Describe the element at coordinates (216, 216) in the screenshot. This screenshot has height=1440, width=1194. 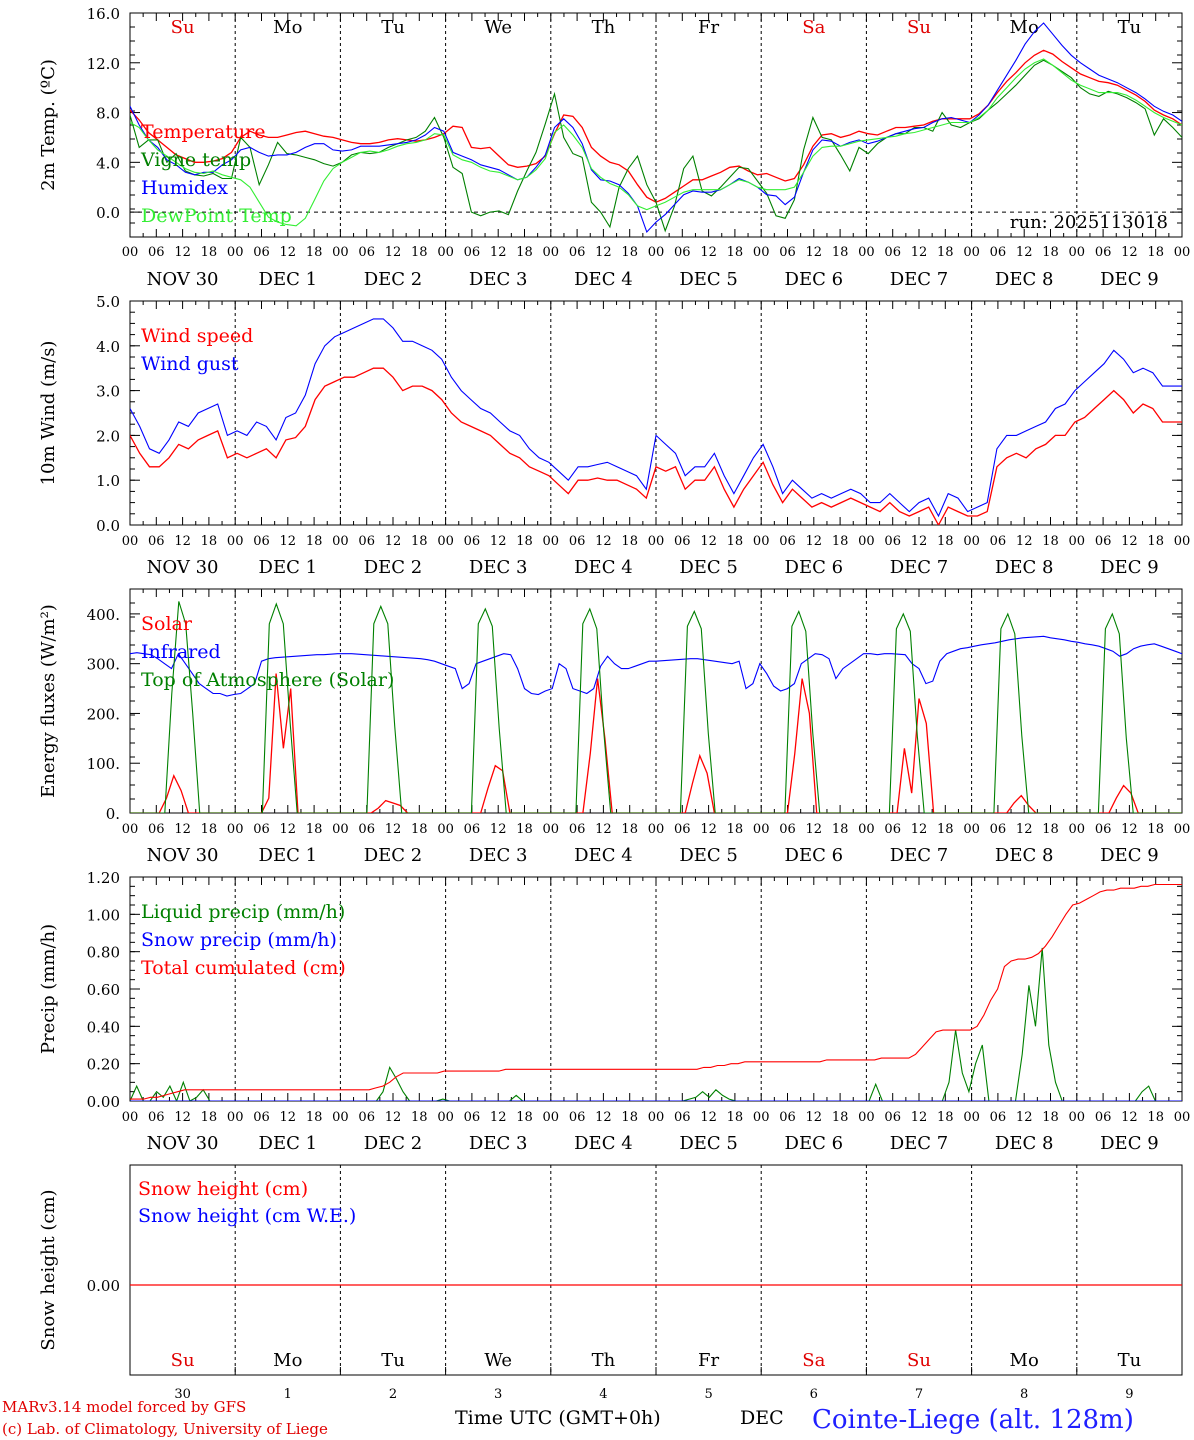
I see `legend-entry: DewPoint Temp` at that location.